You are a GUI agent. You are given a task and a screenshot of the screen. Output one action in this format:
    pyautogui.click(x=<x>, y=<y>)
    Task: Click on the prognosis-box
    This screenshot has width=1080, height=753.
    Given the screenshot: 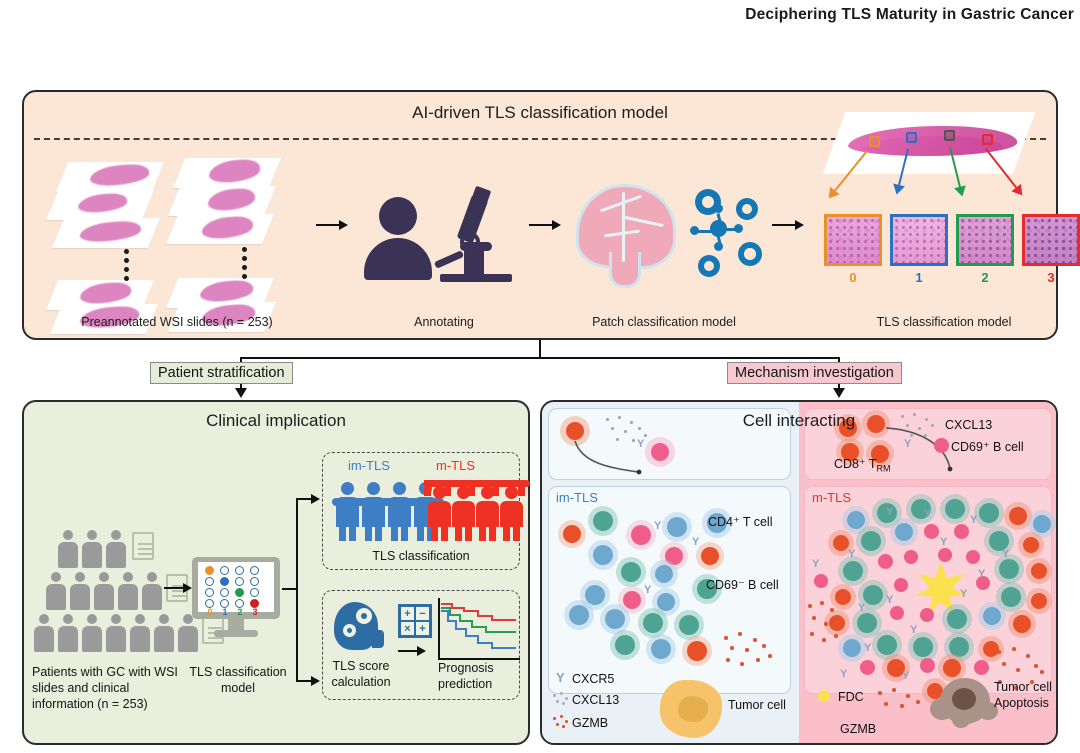 What is the action you would take?
    pyautogui.click(x=421, y=645)
    